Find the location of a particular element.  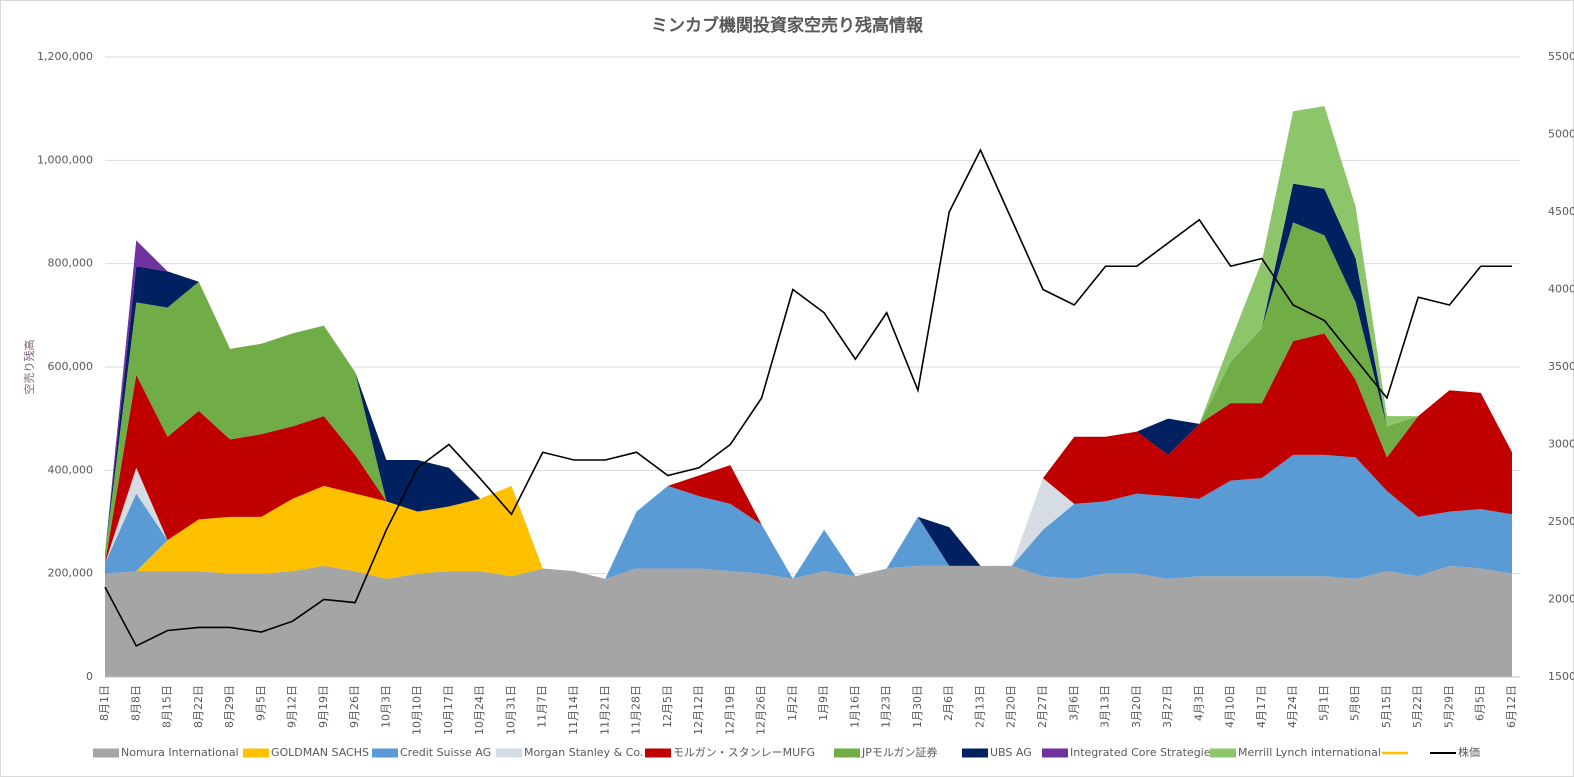

x-tick-label: 2月6日 is located at coordinates (948, 703).